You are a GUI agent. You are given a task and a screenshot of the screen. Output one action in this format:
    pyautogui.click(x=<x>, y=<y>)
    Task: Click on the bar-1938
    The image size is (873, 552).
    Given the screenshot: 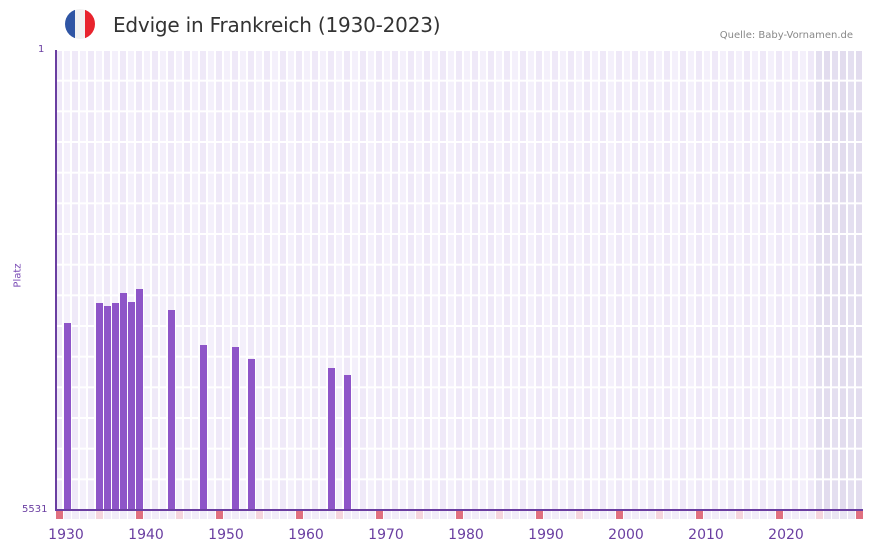 What is the action you would take?
    pyautogui.click(x=131, y=406)
    